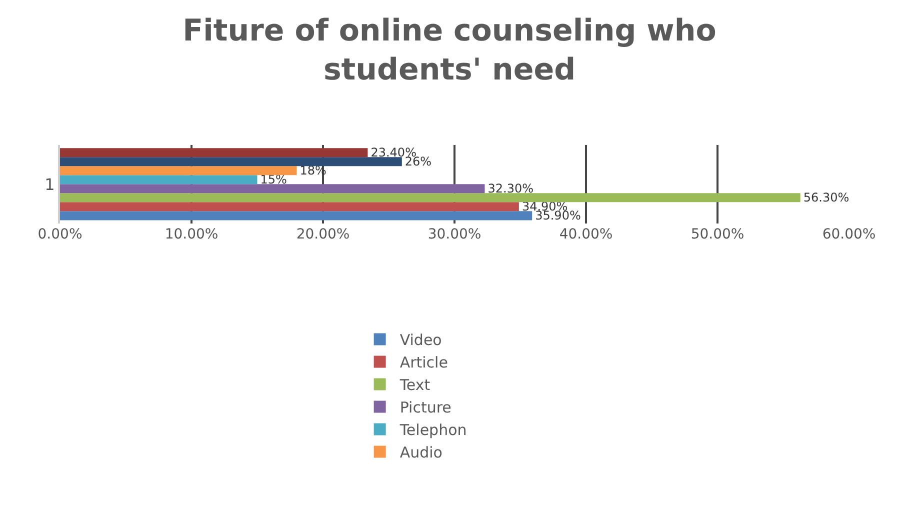  I want to click on y-tick-label: 1, so click(49, 184).